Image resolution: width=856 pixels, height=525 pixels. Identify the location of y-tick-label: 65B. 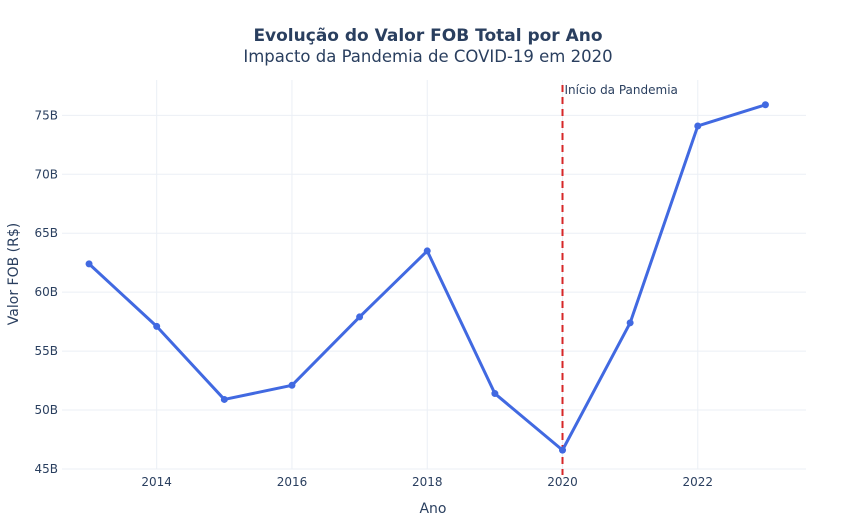
(46, 233).